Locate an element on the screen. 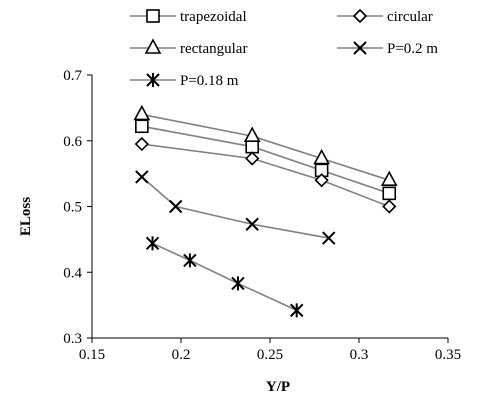 This screenshot has width=478, height=404. x-tick-label: 0.2 is located at coordinates (181, 355).